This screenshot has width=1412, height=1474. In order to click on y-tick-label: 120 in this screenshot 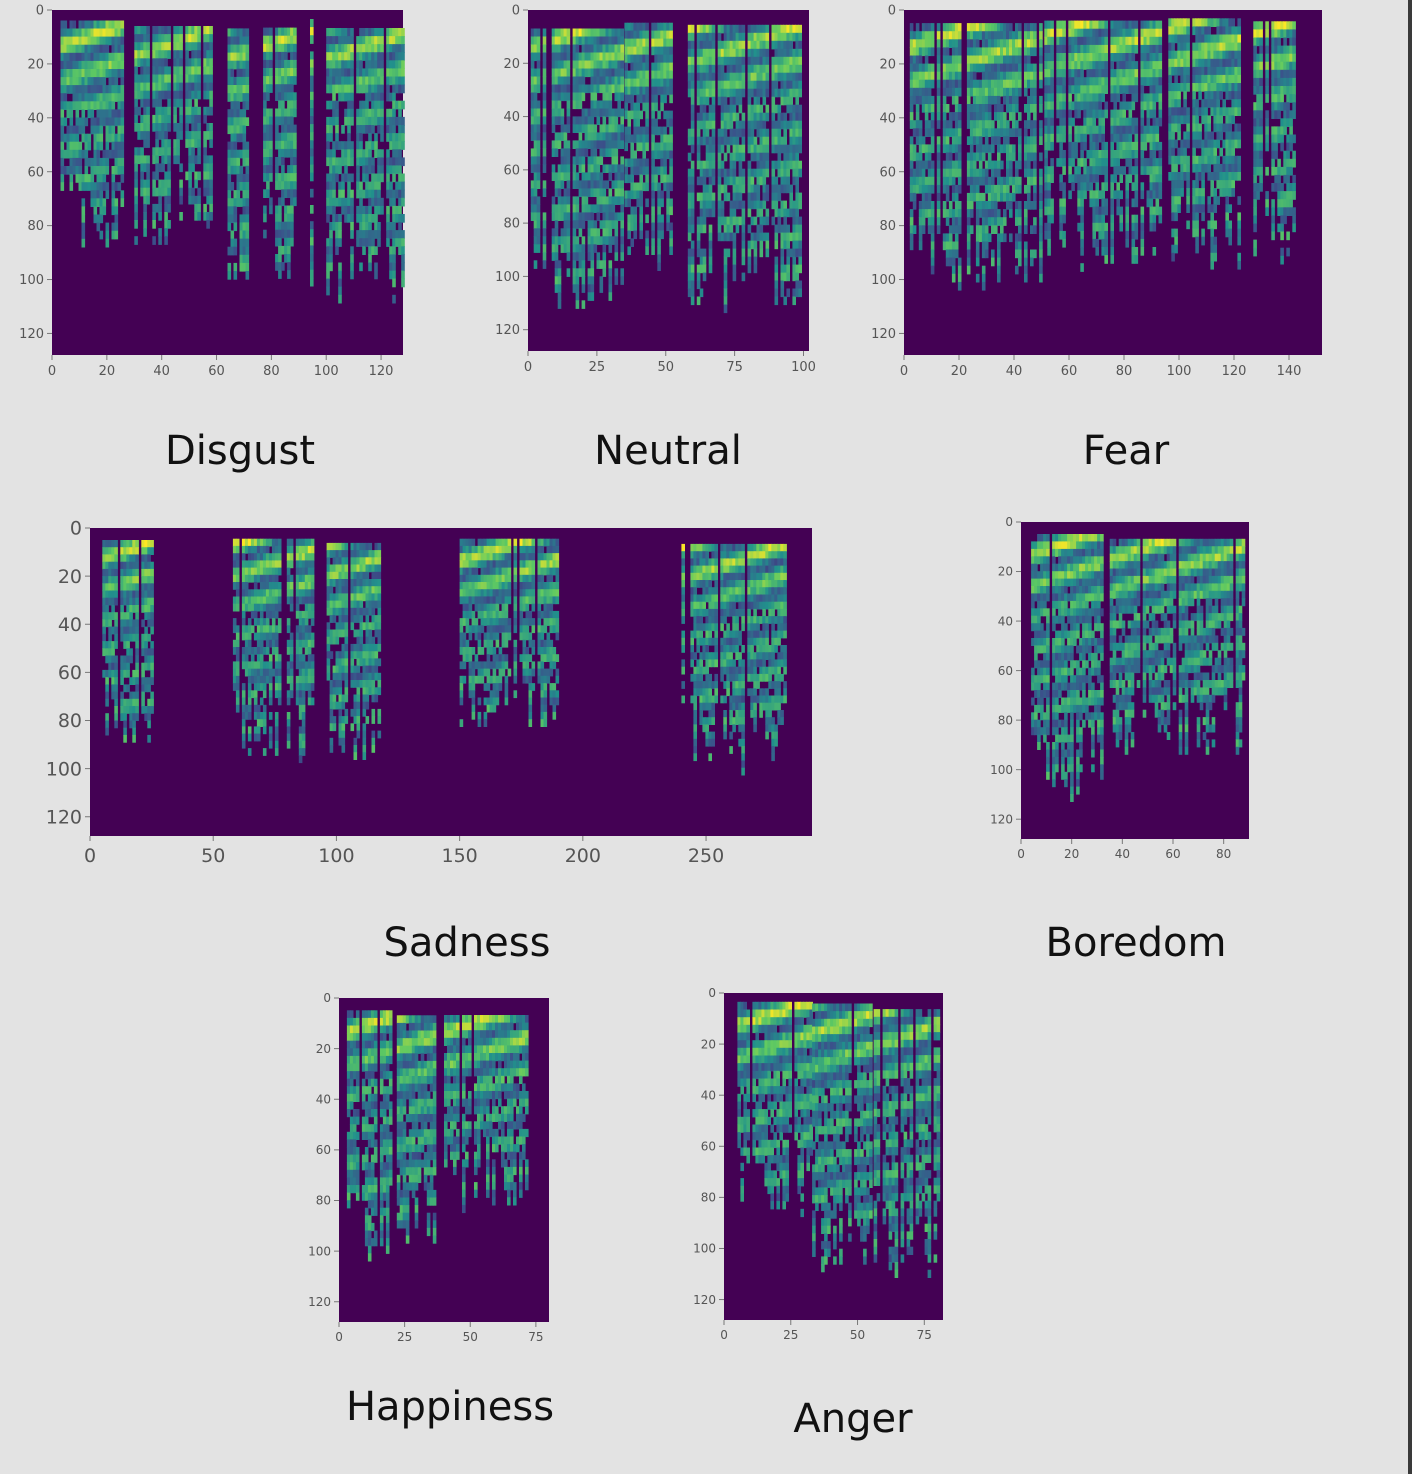, I will do `click(507, 330)`.